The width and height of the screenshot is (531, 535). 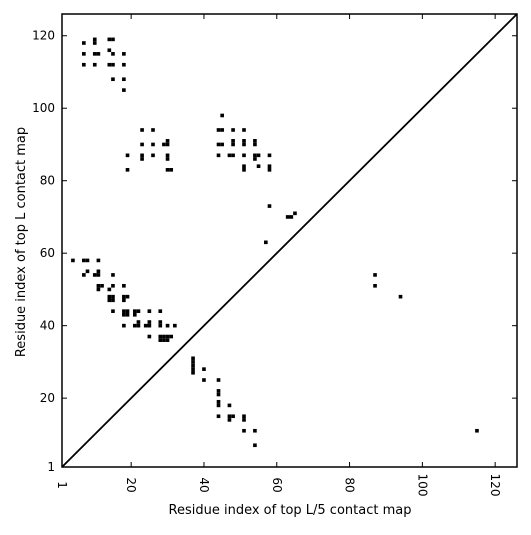 I want to click on x-tick-label: 100, so click(x=422, y=485).